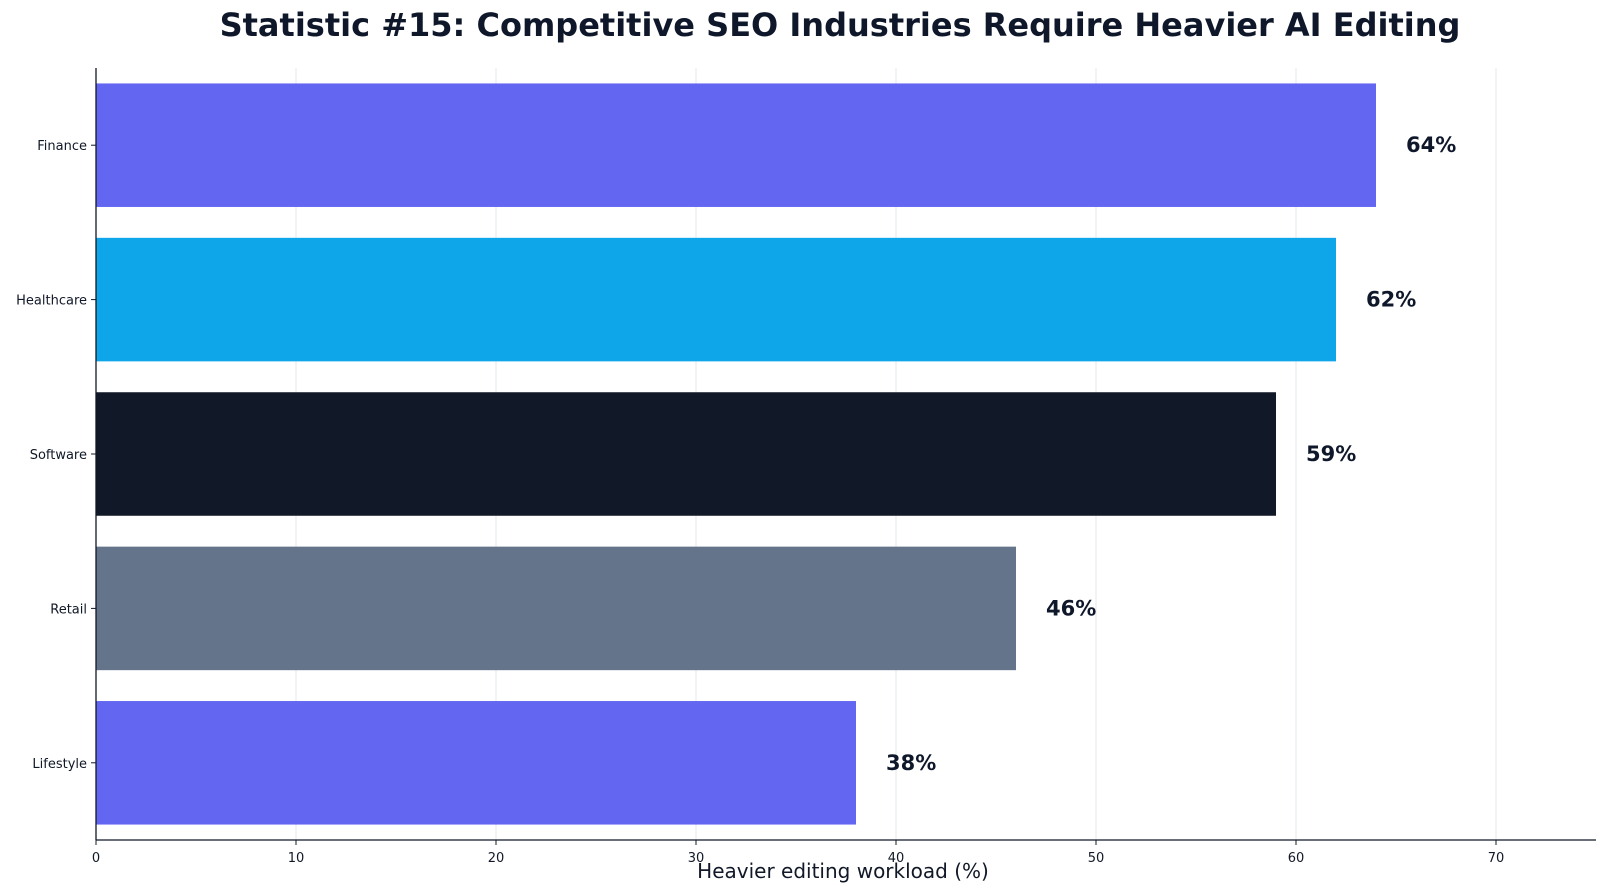 The width and height of the screenshot is (1600, 896). What do you see at coordinates (696, 858) in the screenshot?
I see `x-tick-label-30: 30` at bounding box center [696, 858].